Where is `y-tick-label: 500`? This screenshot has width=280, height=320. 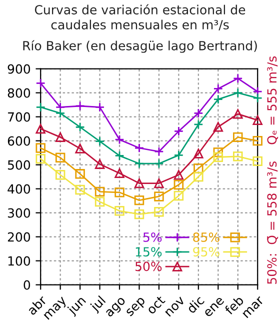 y-tick-label: 500 is located at coordinates (19, 165).